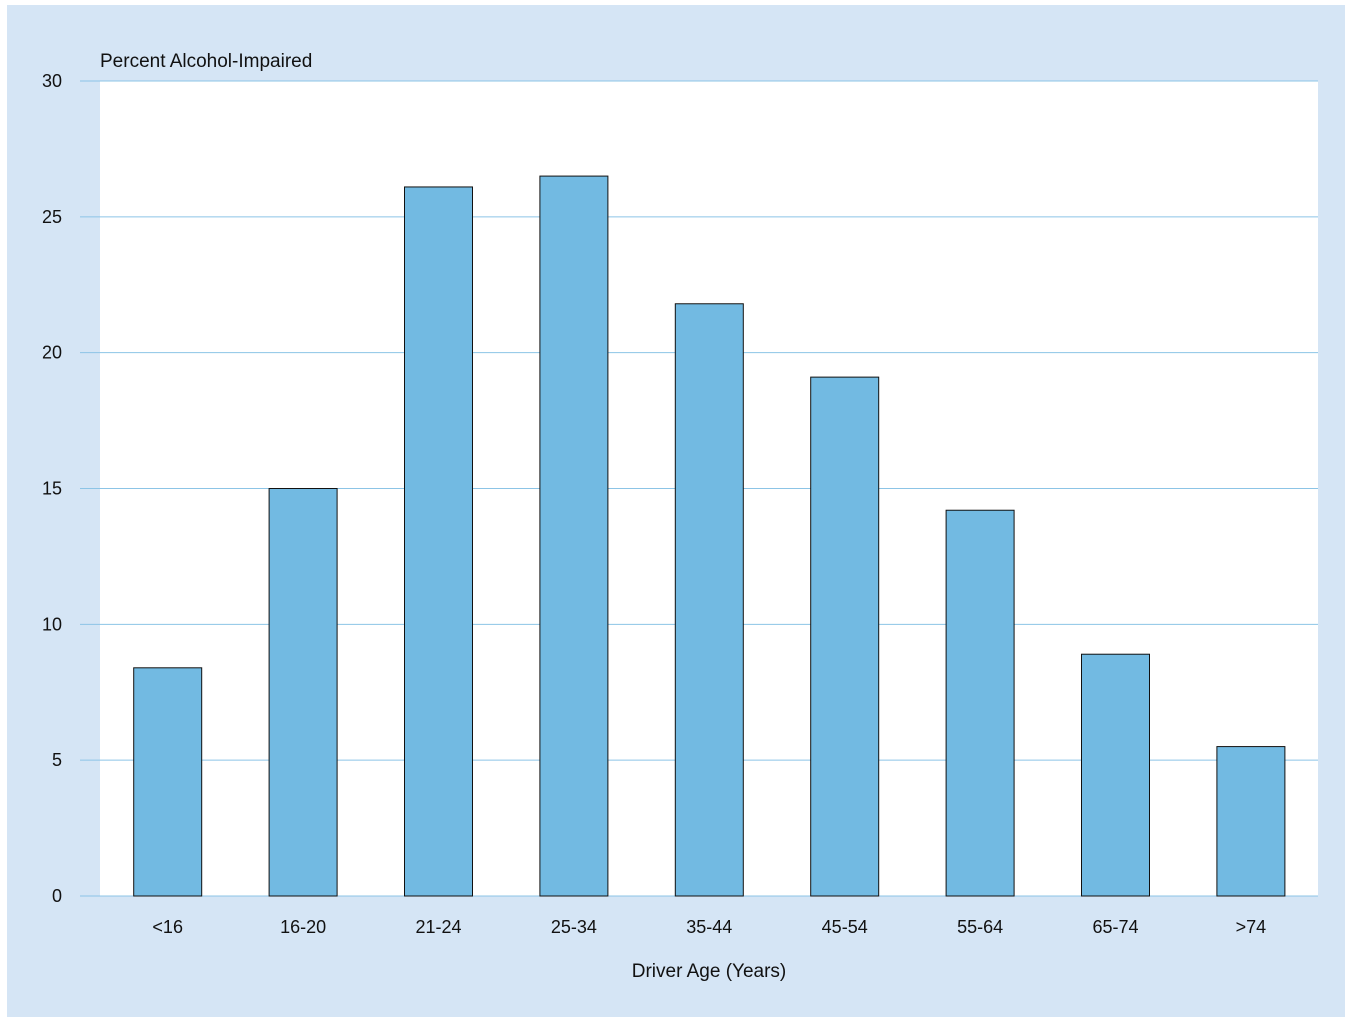 The height and width of the screenshot is (1018, 1352). What do you see at coordinates (52, 217) in the screenshot?
I see `y-tick-label-5: 25` at bounding box center [52, 217].